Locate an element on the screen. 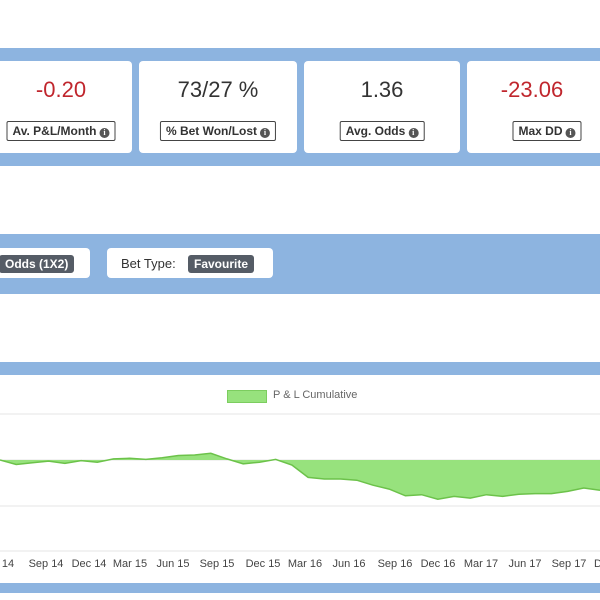  stat-label: Av. P&L/Month i is located at coordinates (61, 131).